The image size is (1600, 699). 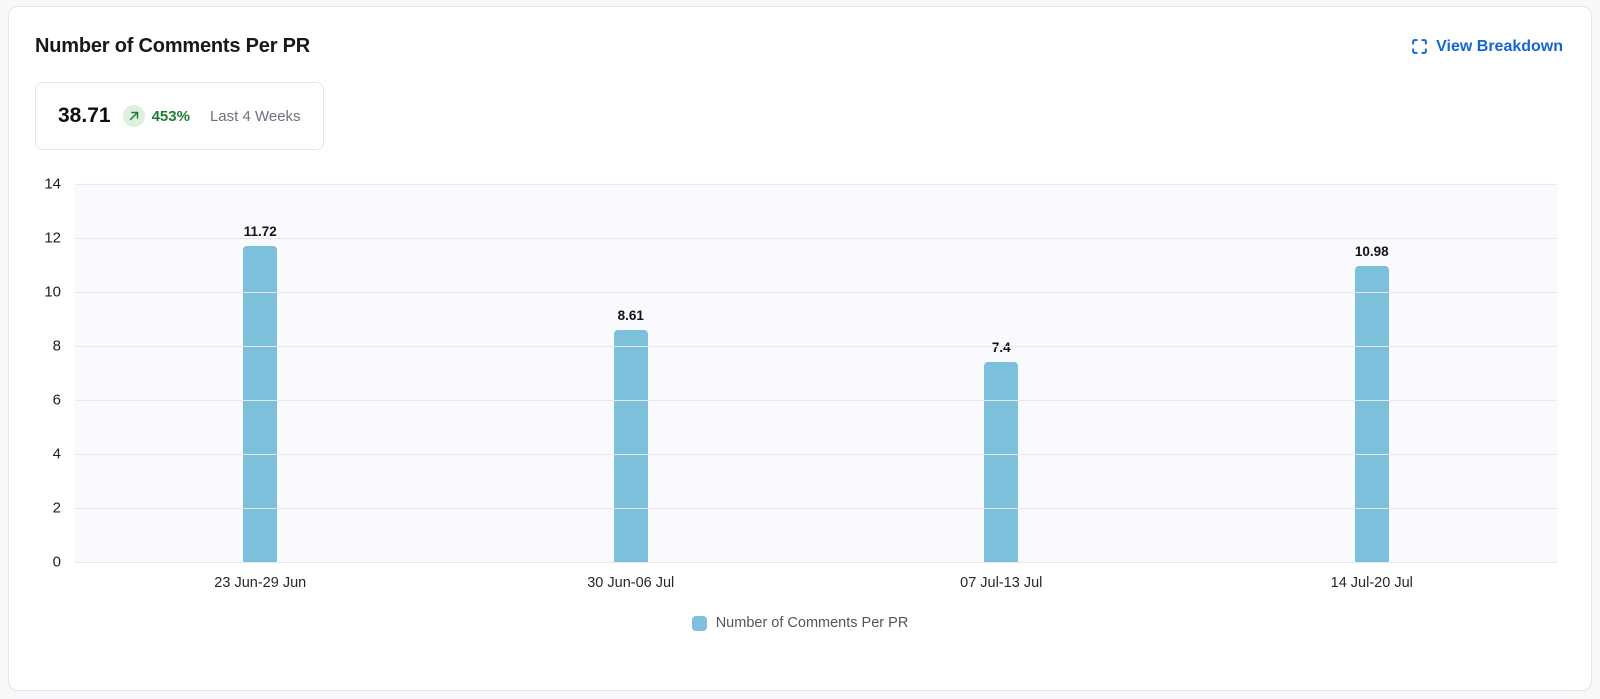 What do you see at coordinates (56, 454) in the screenshot?
I see `y-tick-label: 4` at bounding box center [56, 454].